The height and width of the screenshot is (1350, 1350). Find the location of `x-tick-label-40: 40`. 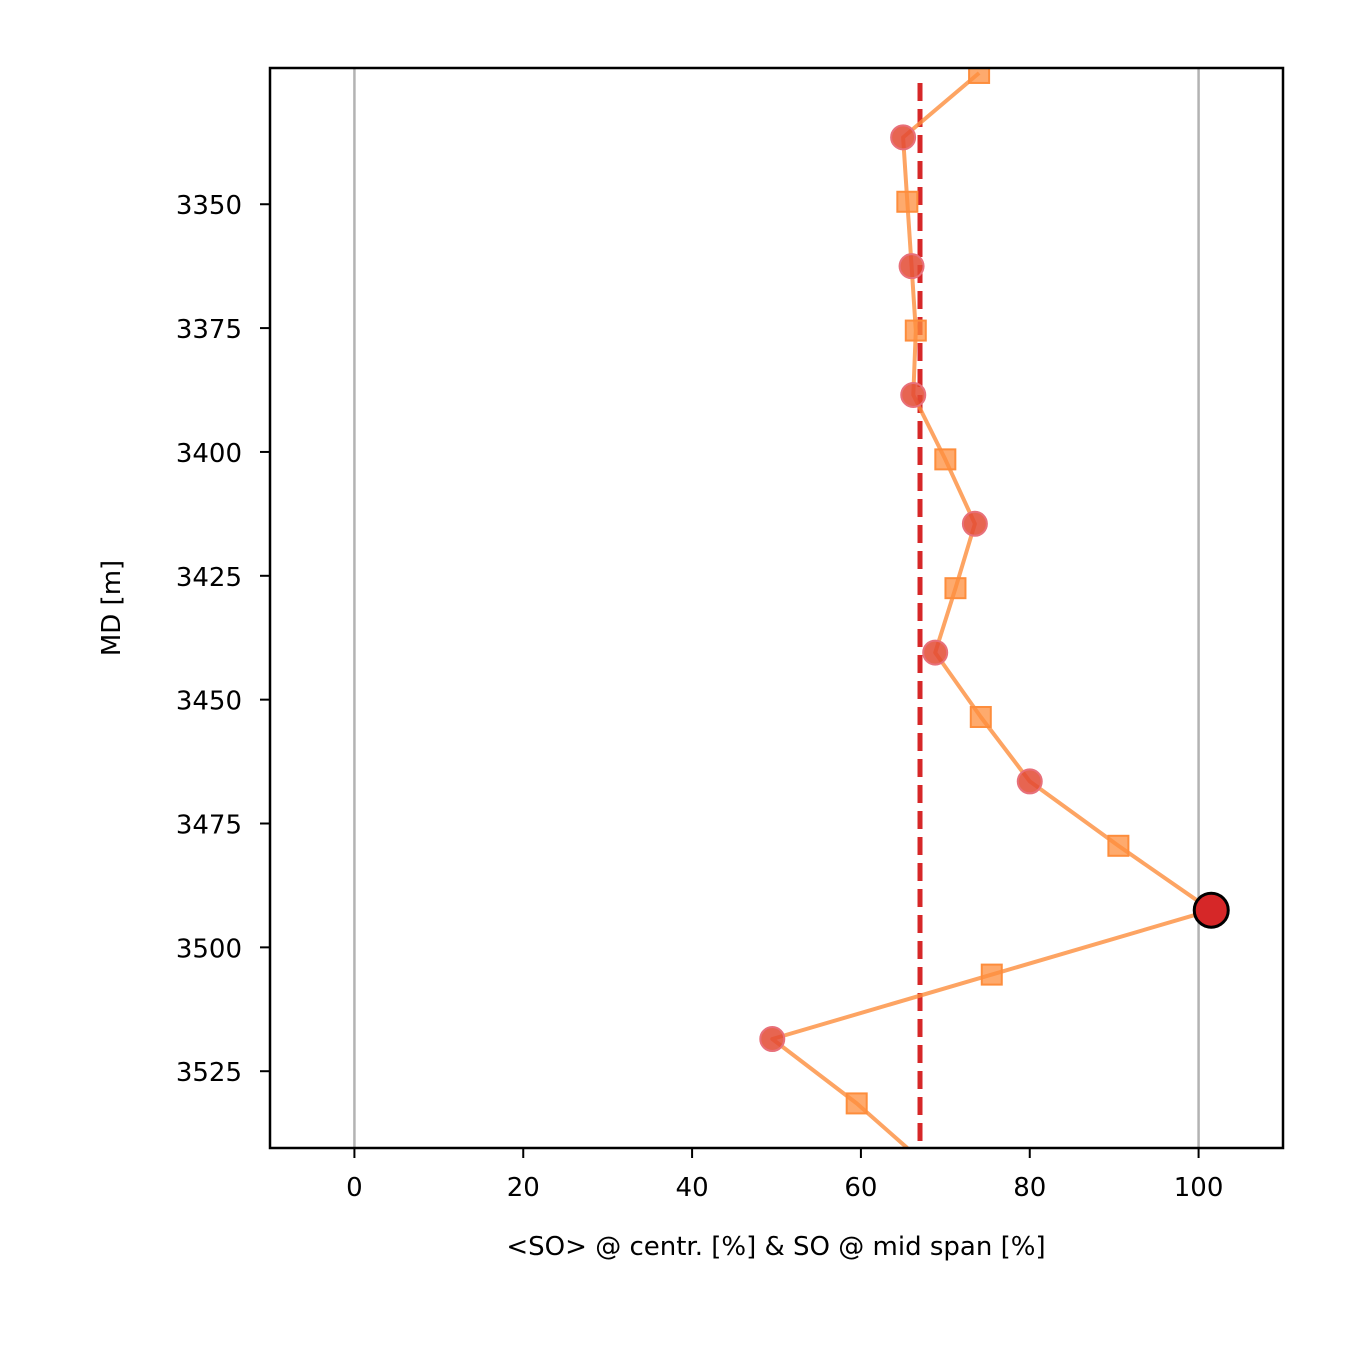

x-tick-label-40: 40 is located at coordinates (692, 1188).